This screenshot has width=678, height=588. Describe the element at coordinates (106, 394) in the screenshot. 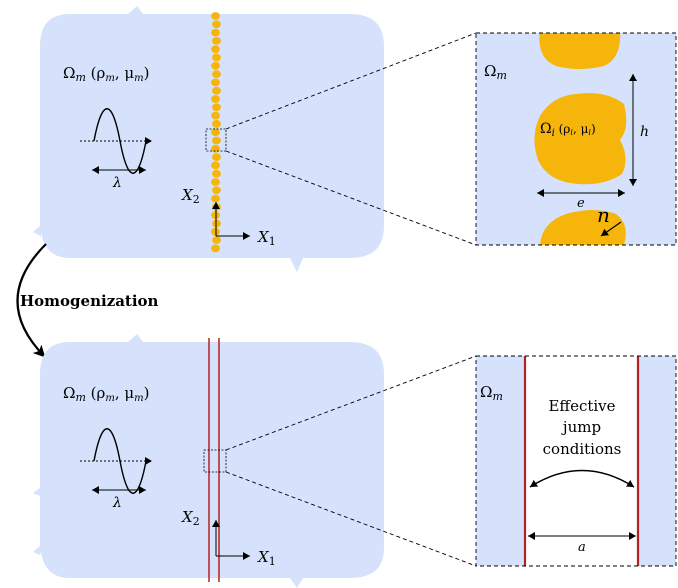

I see `bottom-medium-label: Ωm (ρm, μm)` at that location.